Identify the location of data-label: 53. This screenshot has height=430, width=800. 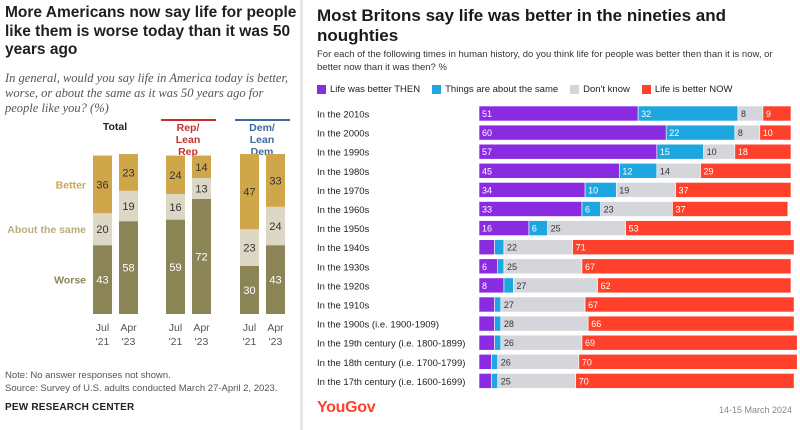
(634, 229).